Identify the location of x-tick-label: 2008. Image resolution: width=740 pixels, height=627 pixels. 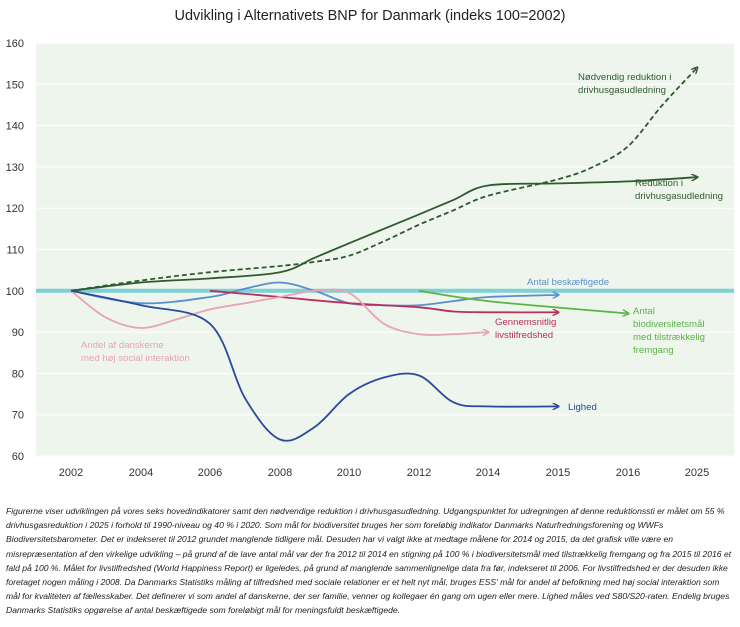
(280, 473).